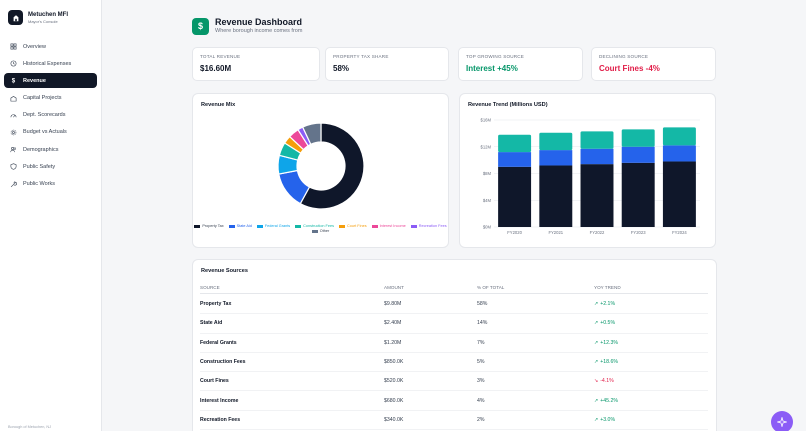 This screenshot has height=431, width=806. What do you see at coordinates (482, 304) in the screenshot?
I see `percent-cell: 58%` at bounding box center [482, 304].